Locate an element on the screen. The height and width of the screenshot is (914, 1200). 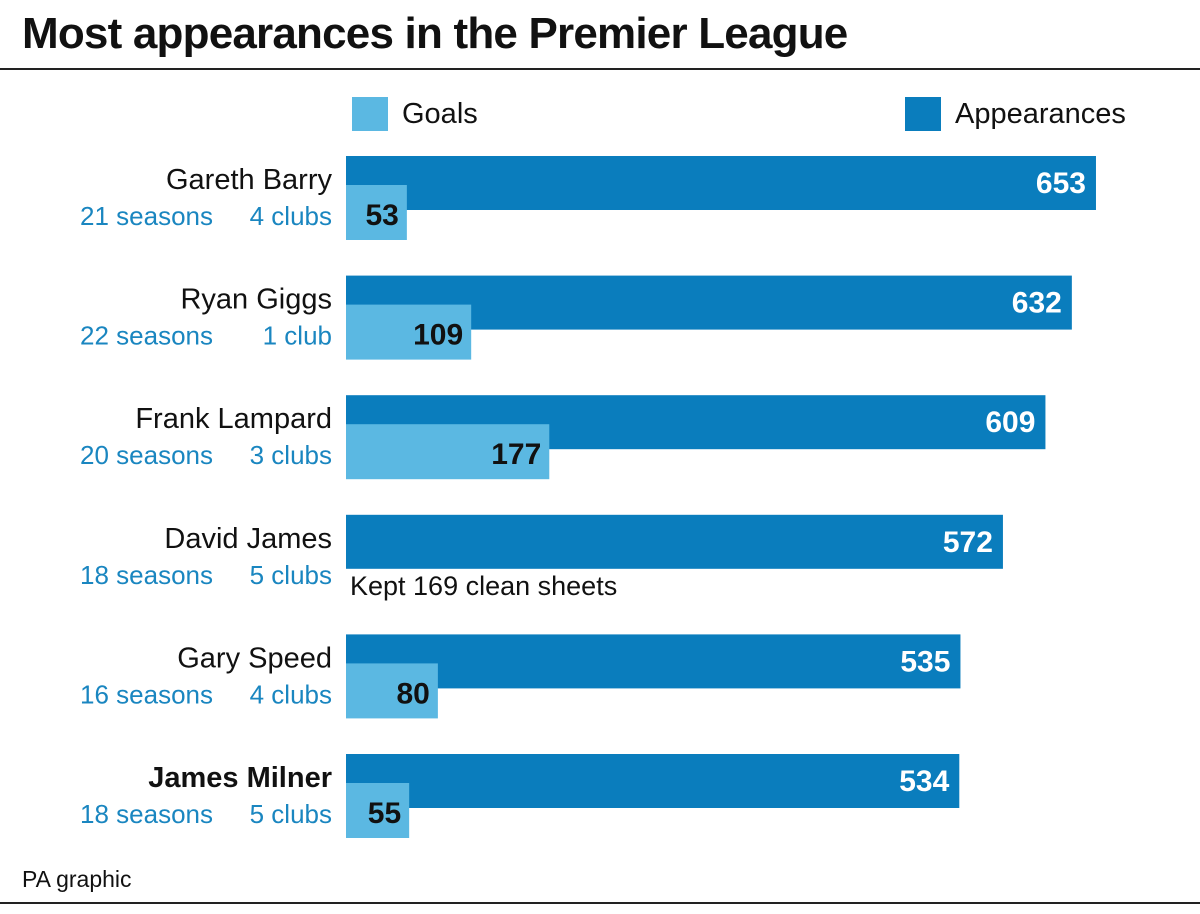
goals-value-frank-lampard: 177 is located at coordinates (516, 454).